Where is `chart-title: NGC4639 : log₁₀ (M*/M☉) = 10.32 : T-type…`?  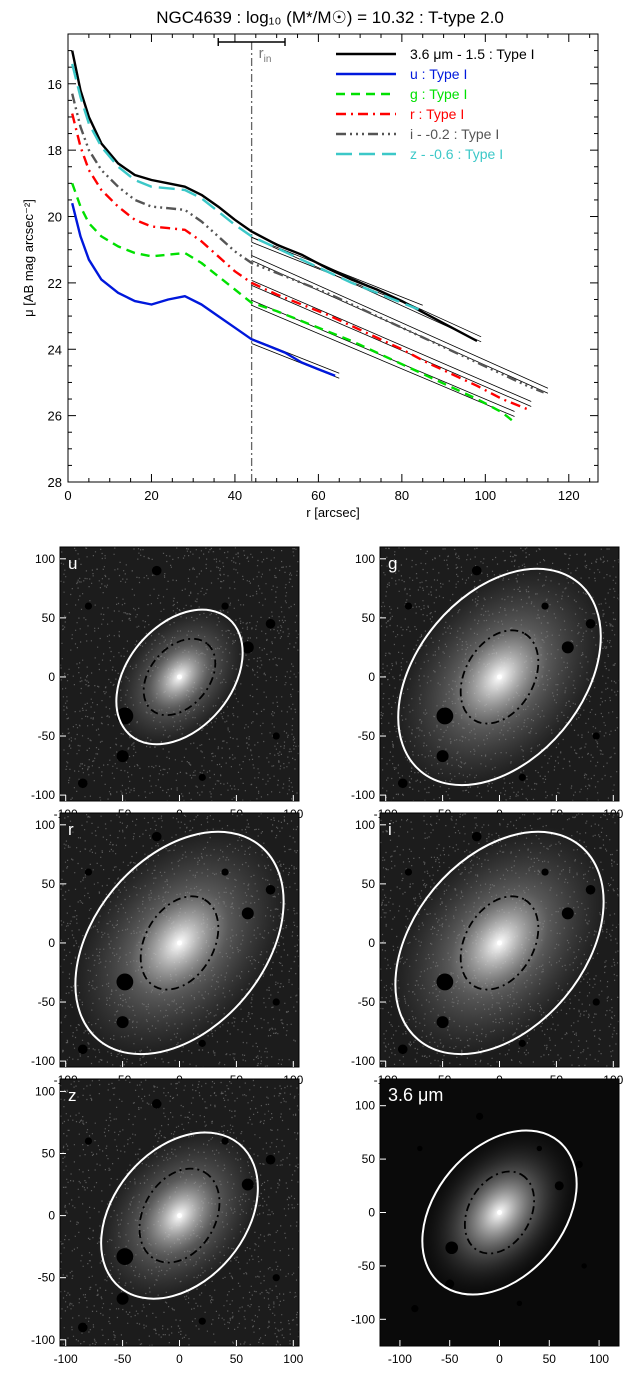
chart-title: NGC4639 : log₁₀ (M*/M☉) = 10.32 : T-type… is located at coordinates (330, 17).